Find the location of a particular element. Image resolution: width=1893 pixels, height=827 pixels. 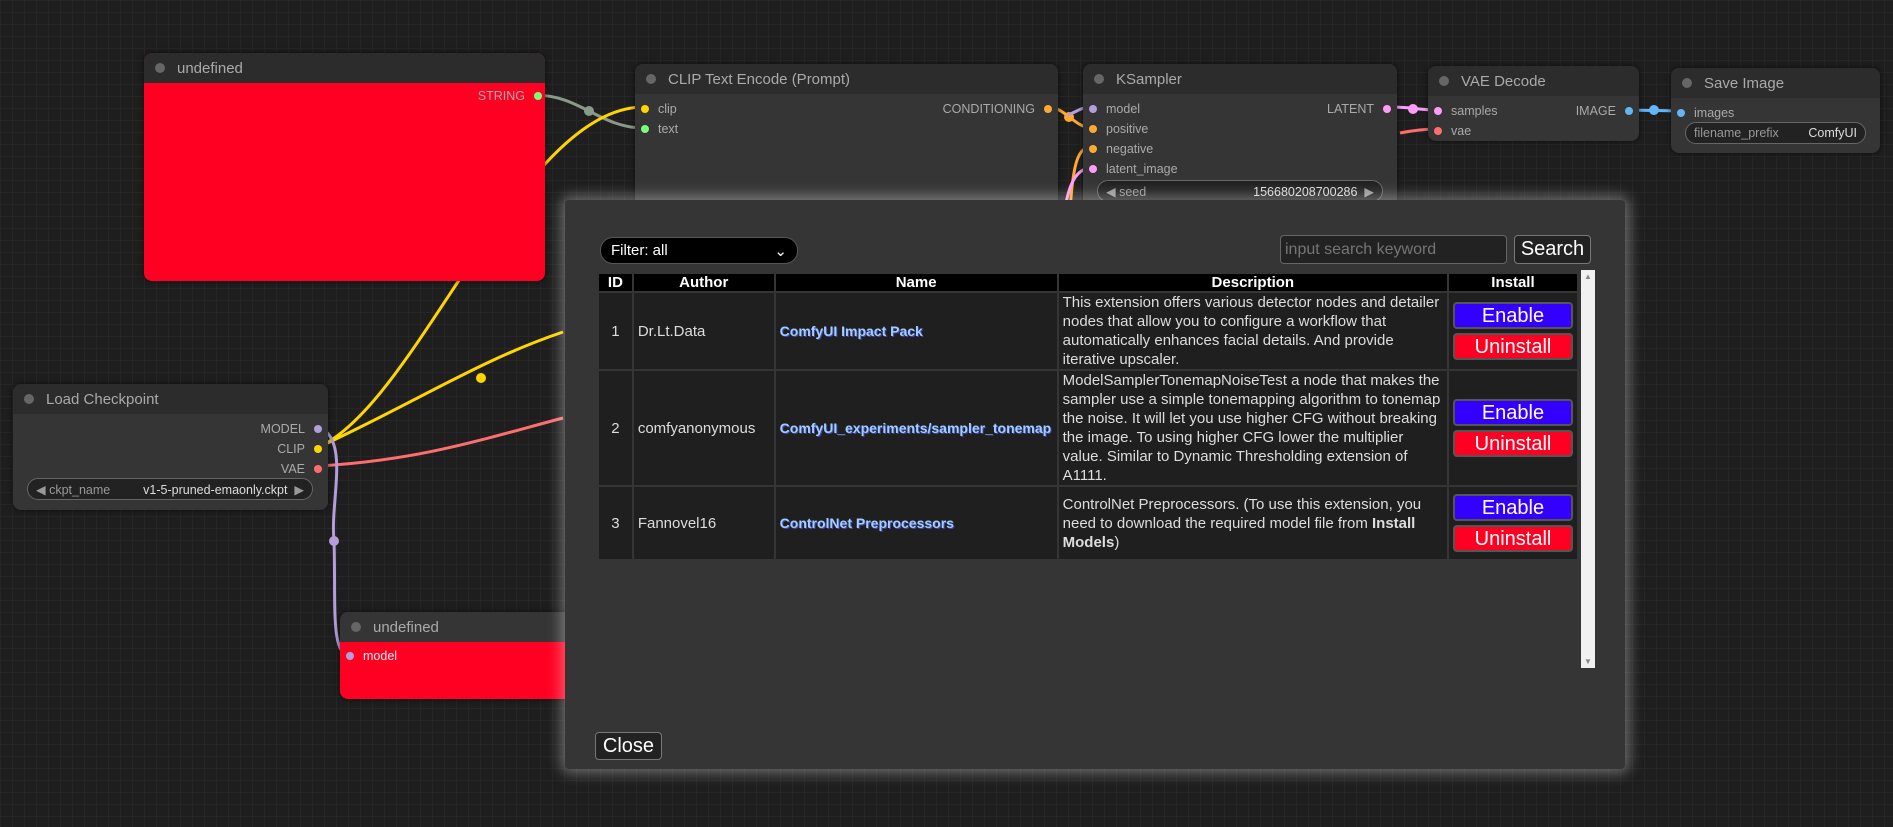

cell-name: ComfyUI_experiments/sampler_tonemap is located at coordinates (916, 428).